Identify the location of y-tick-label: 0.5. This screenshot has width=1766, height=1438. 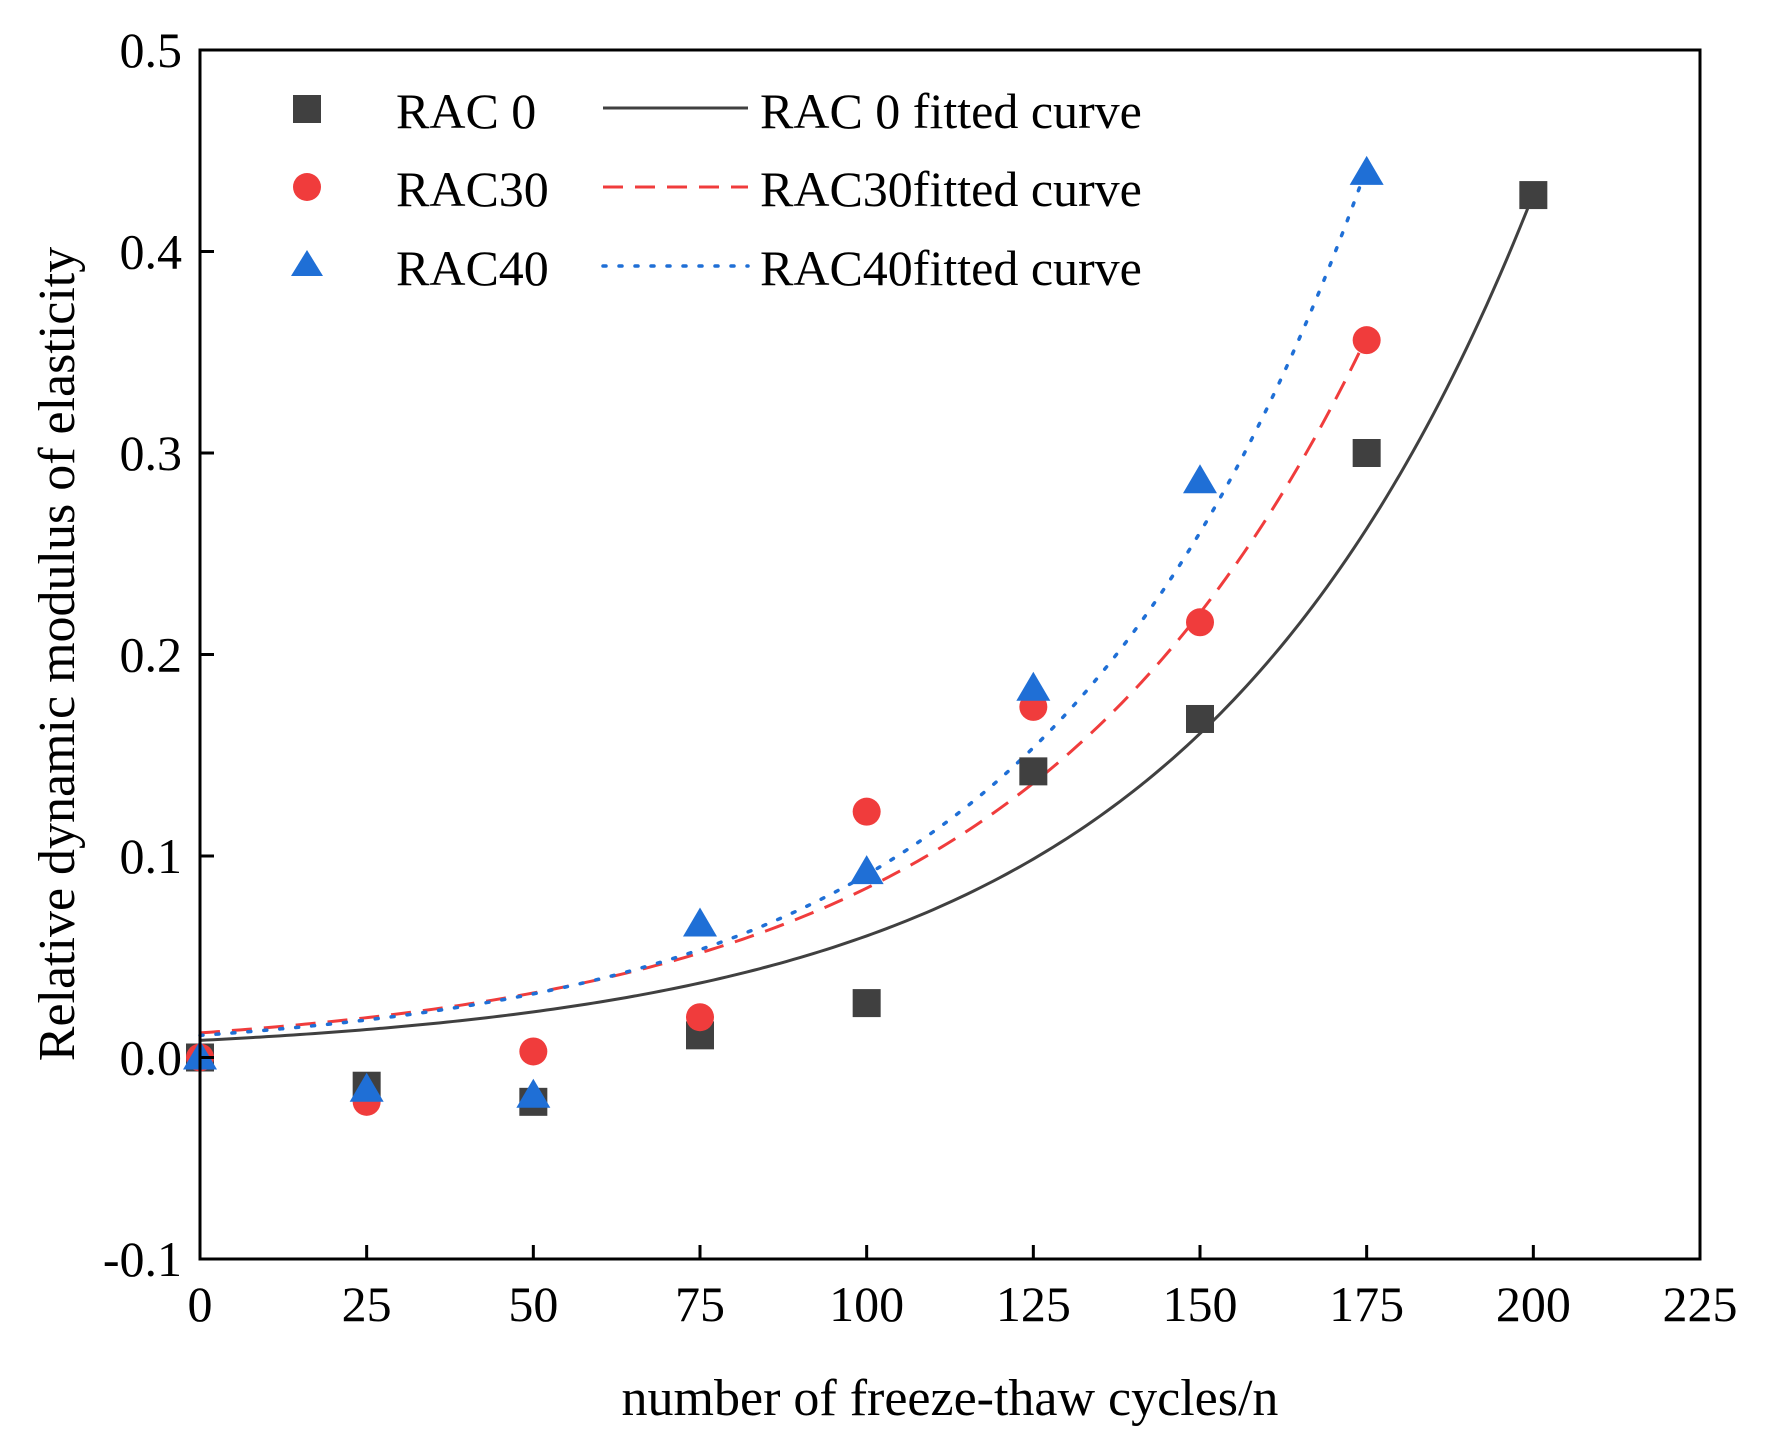
(151, 50).